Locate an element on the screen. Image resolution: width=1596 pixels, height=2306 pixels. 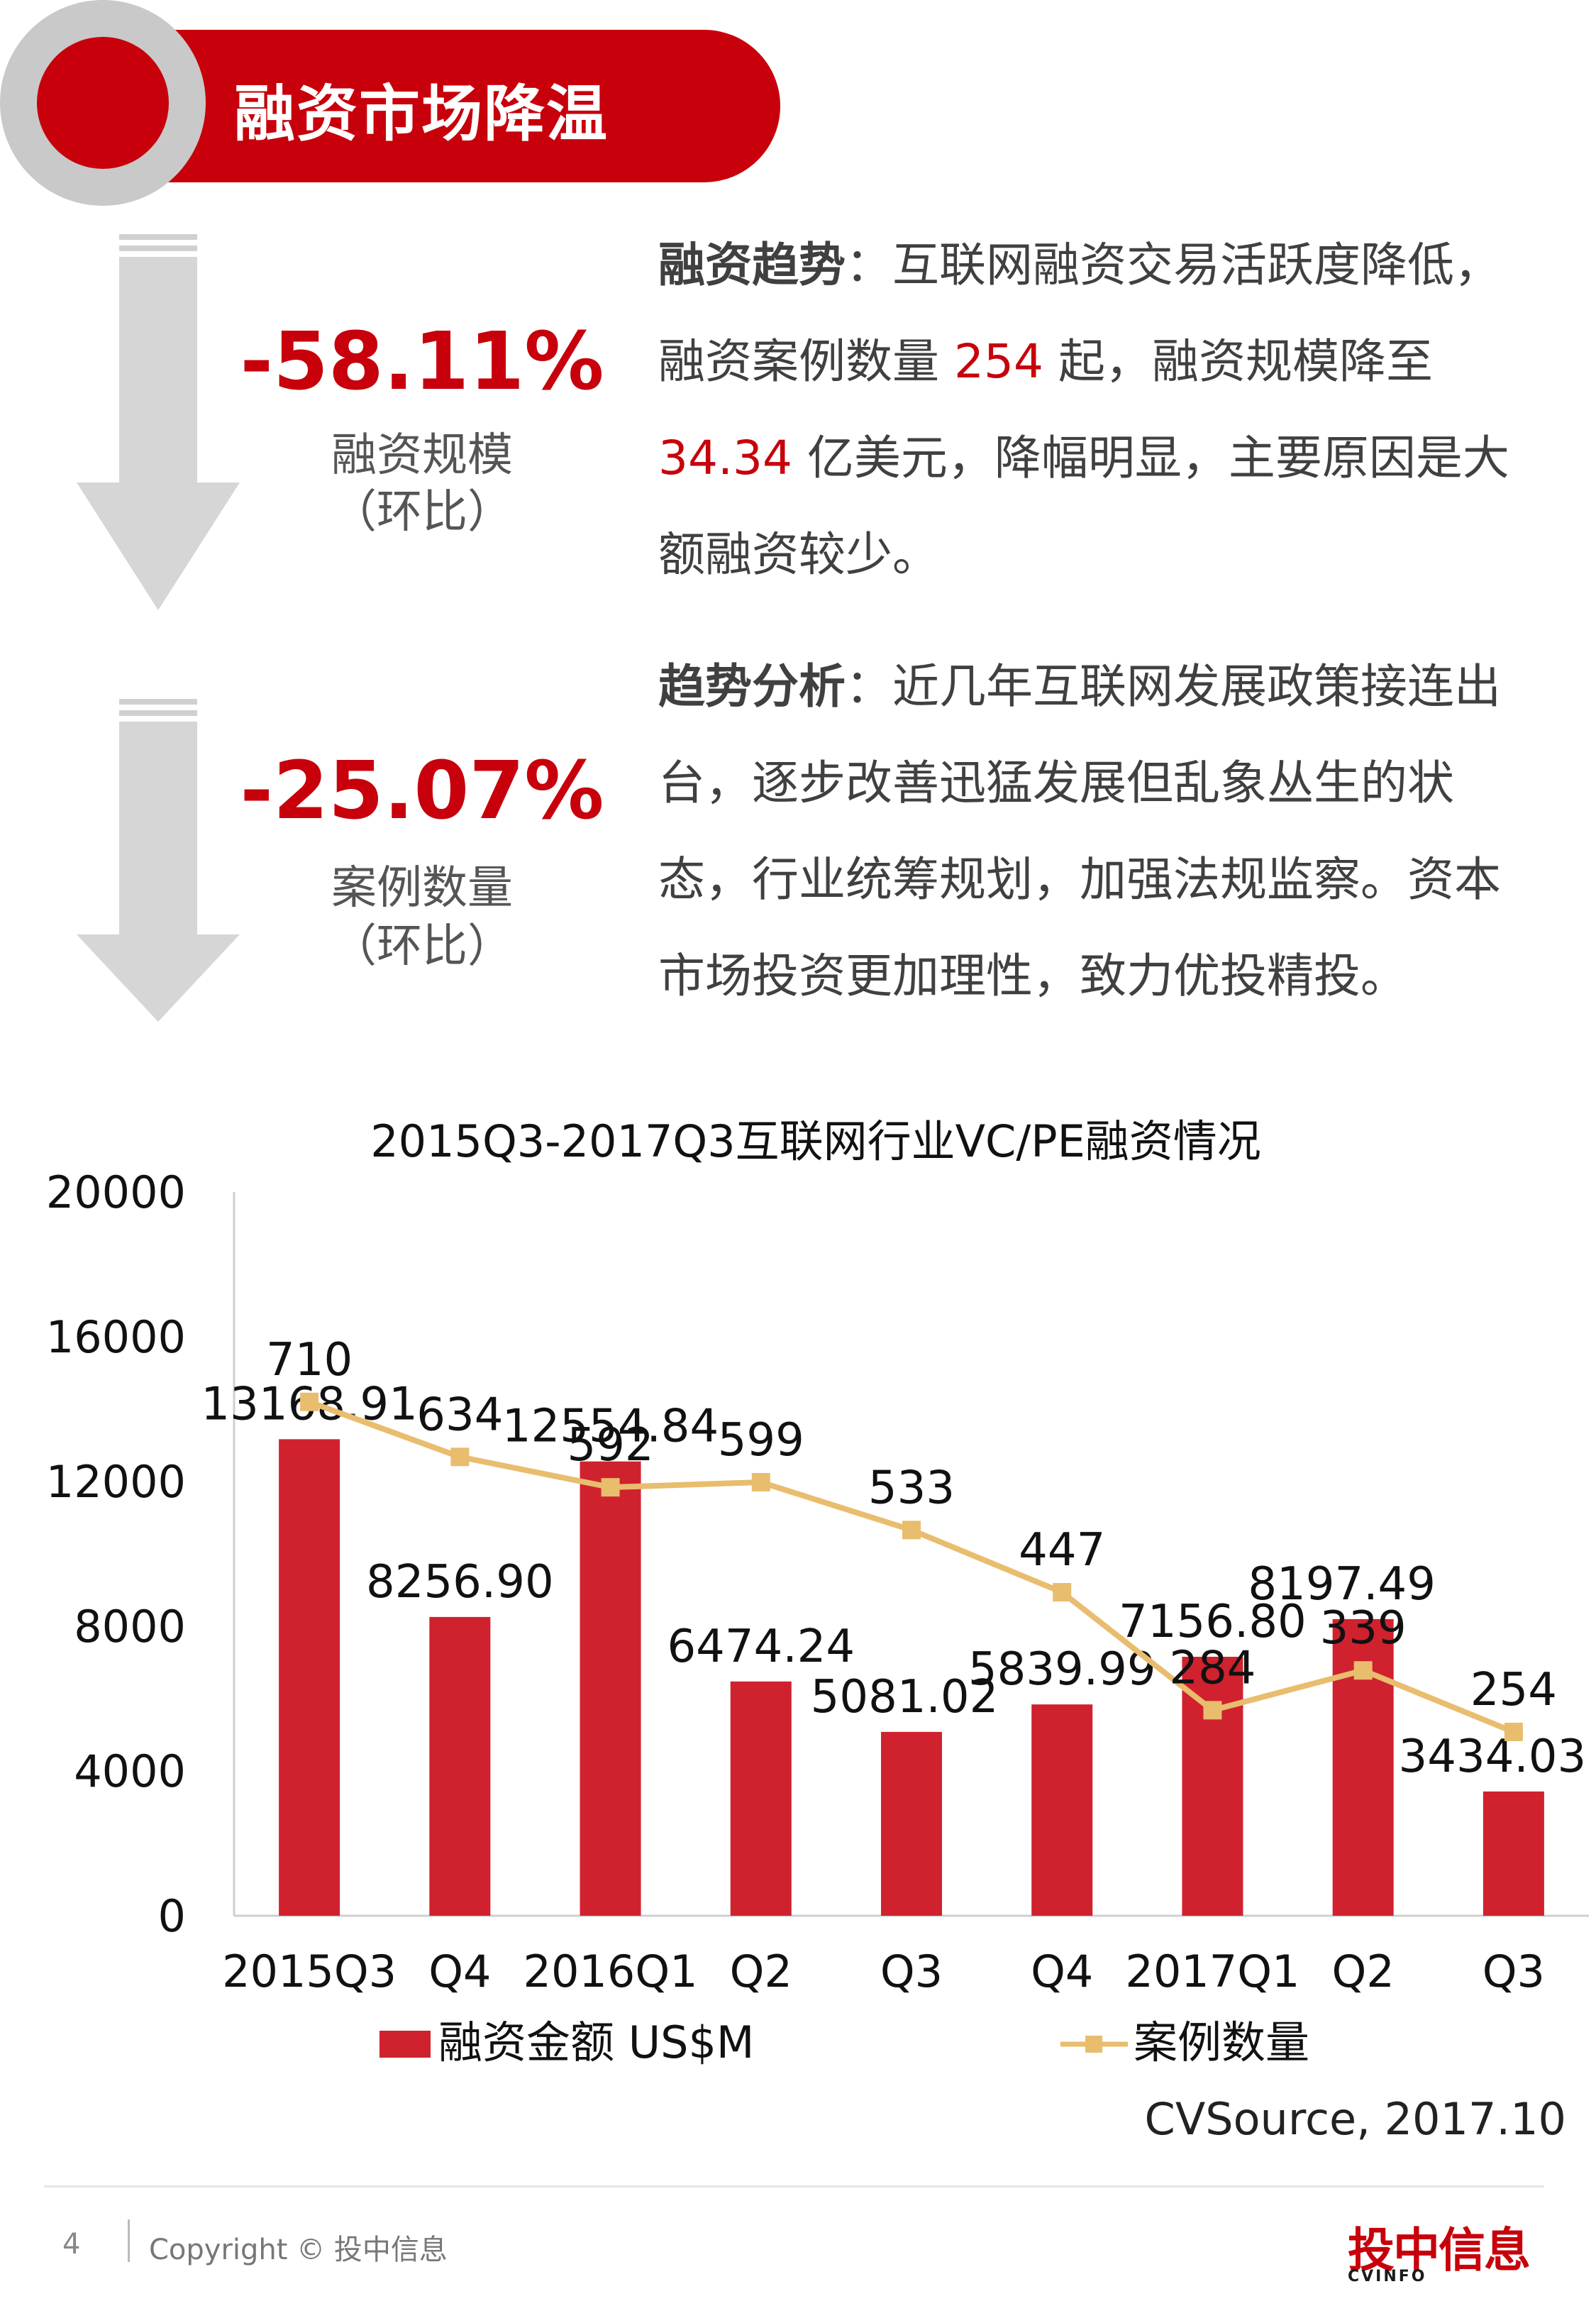
company-logo-sub: CVINFO is located at coordinates (1387, 2276).